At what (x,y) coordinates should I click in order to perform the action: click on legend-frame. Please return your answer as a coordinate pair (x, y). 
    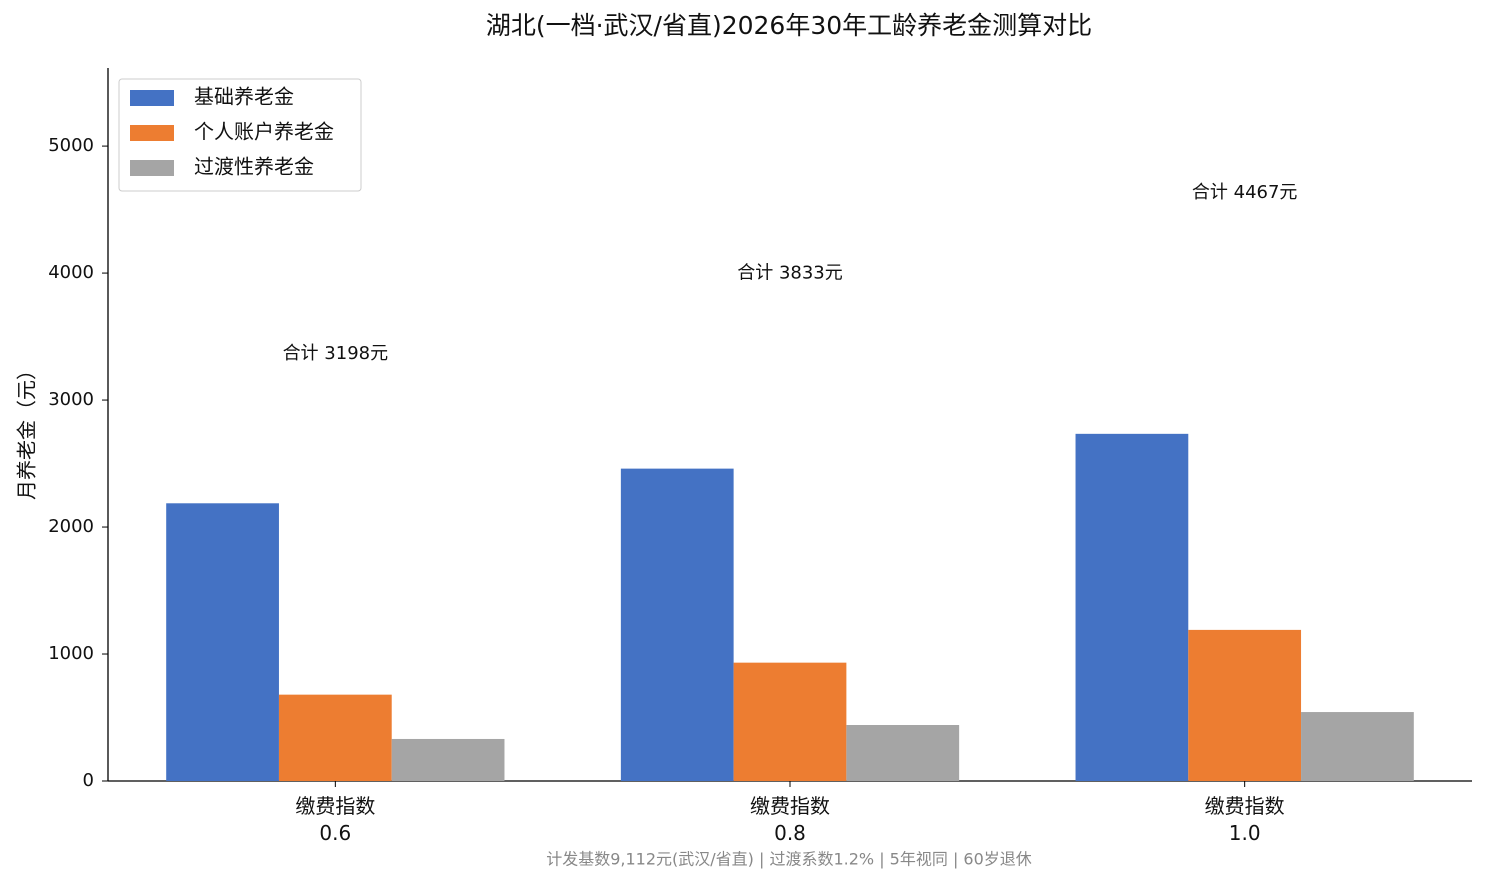
    Looking at the image, I should click on (240, 135).